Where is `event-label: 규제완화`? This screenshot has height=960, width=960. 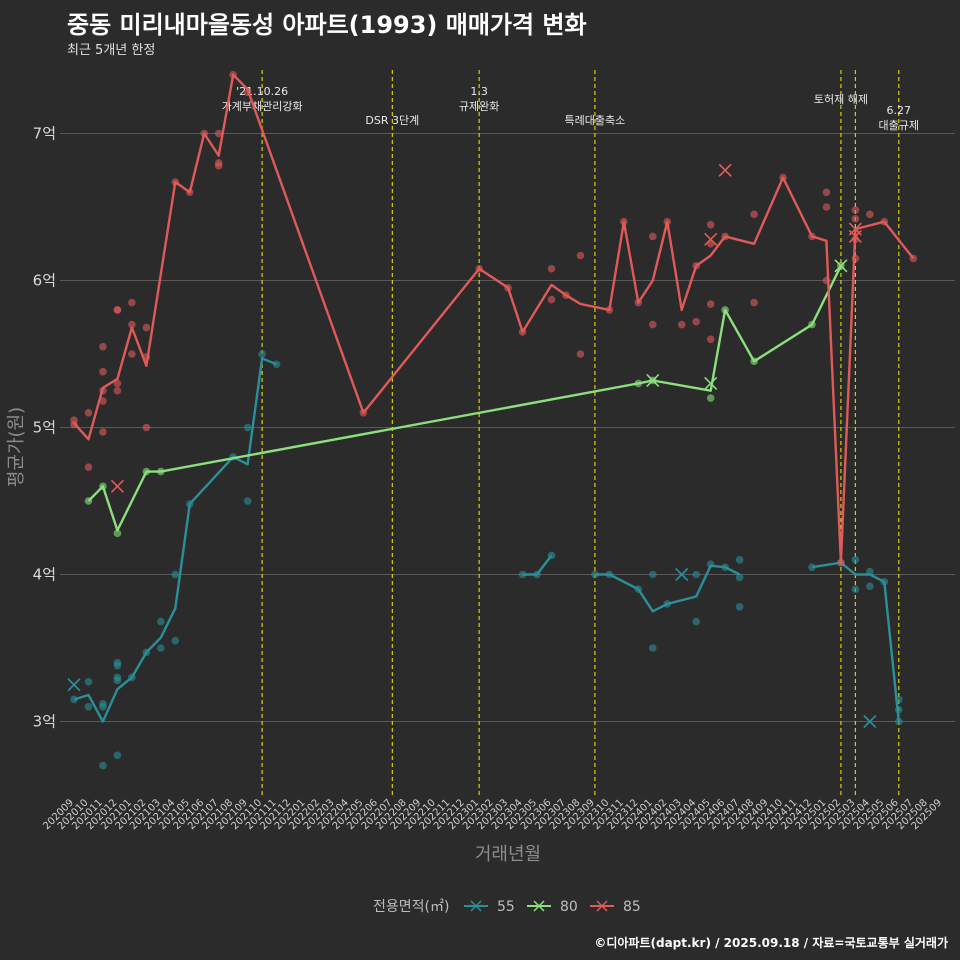 event-label: 규제완화 is located at coordinates (479, 106).